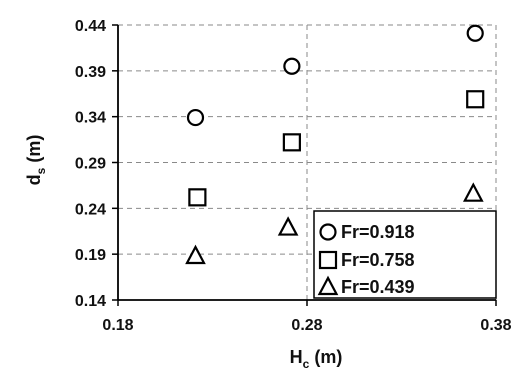 The height and width of the screenshot is (378, 527). I want to click on x-tick-label: 0.18, so click(117, 325).